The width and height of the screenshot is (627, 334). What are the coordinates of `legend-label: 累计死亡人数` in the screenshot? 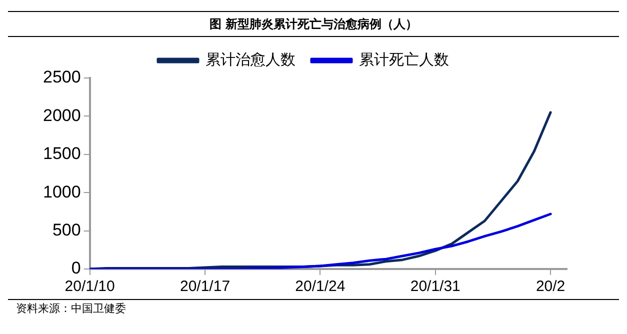 It's located at (404, 59).